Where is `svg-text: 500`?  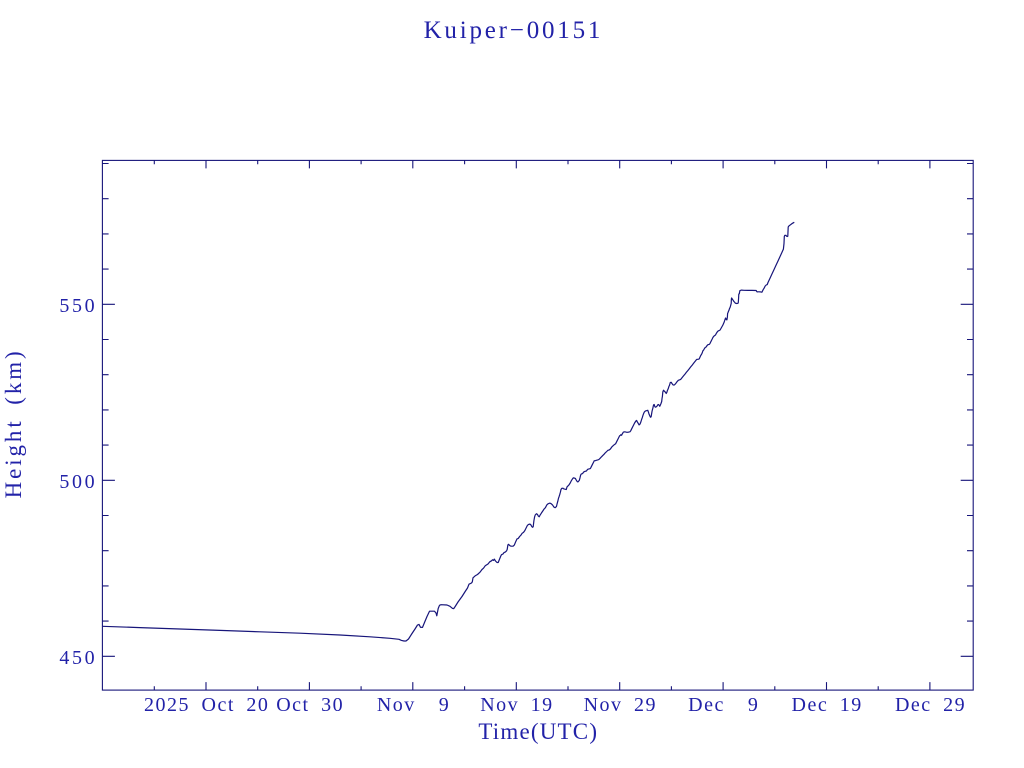 svg-text: 500 is located at coordinates (78, 482).